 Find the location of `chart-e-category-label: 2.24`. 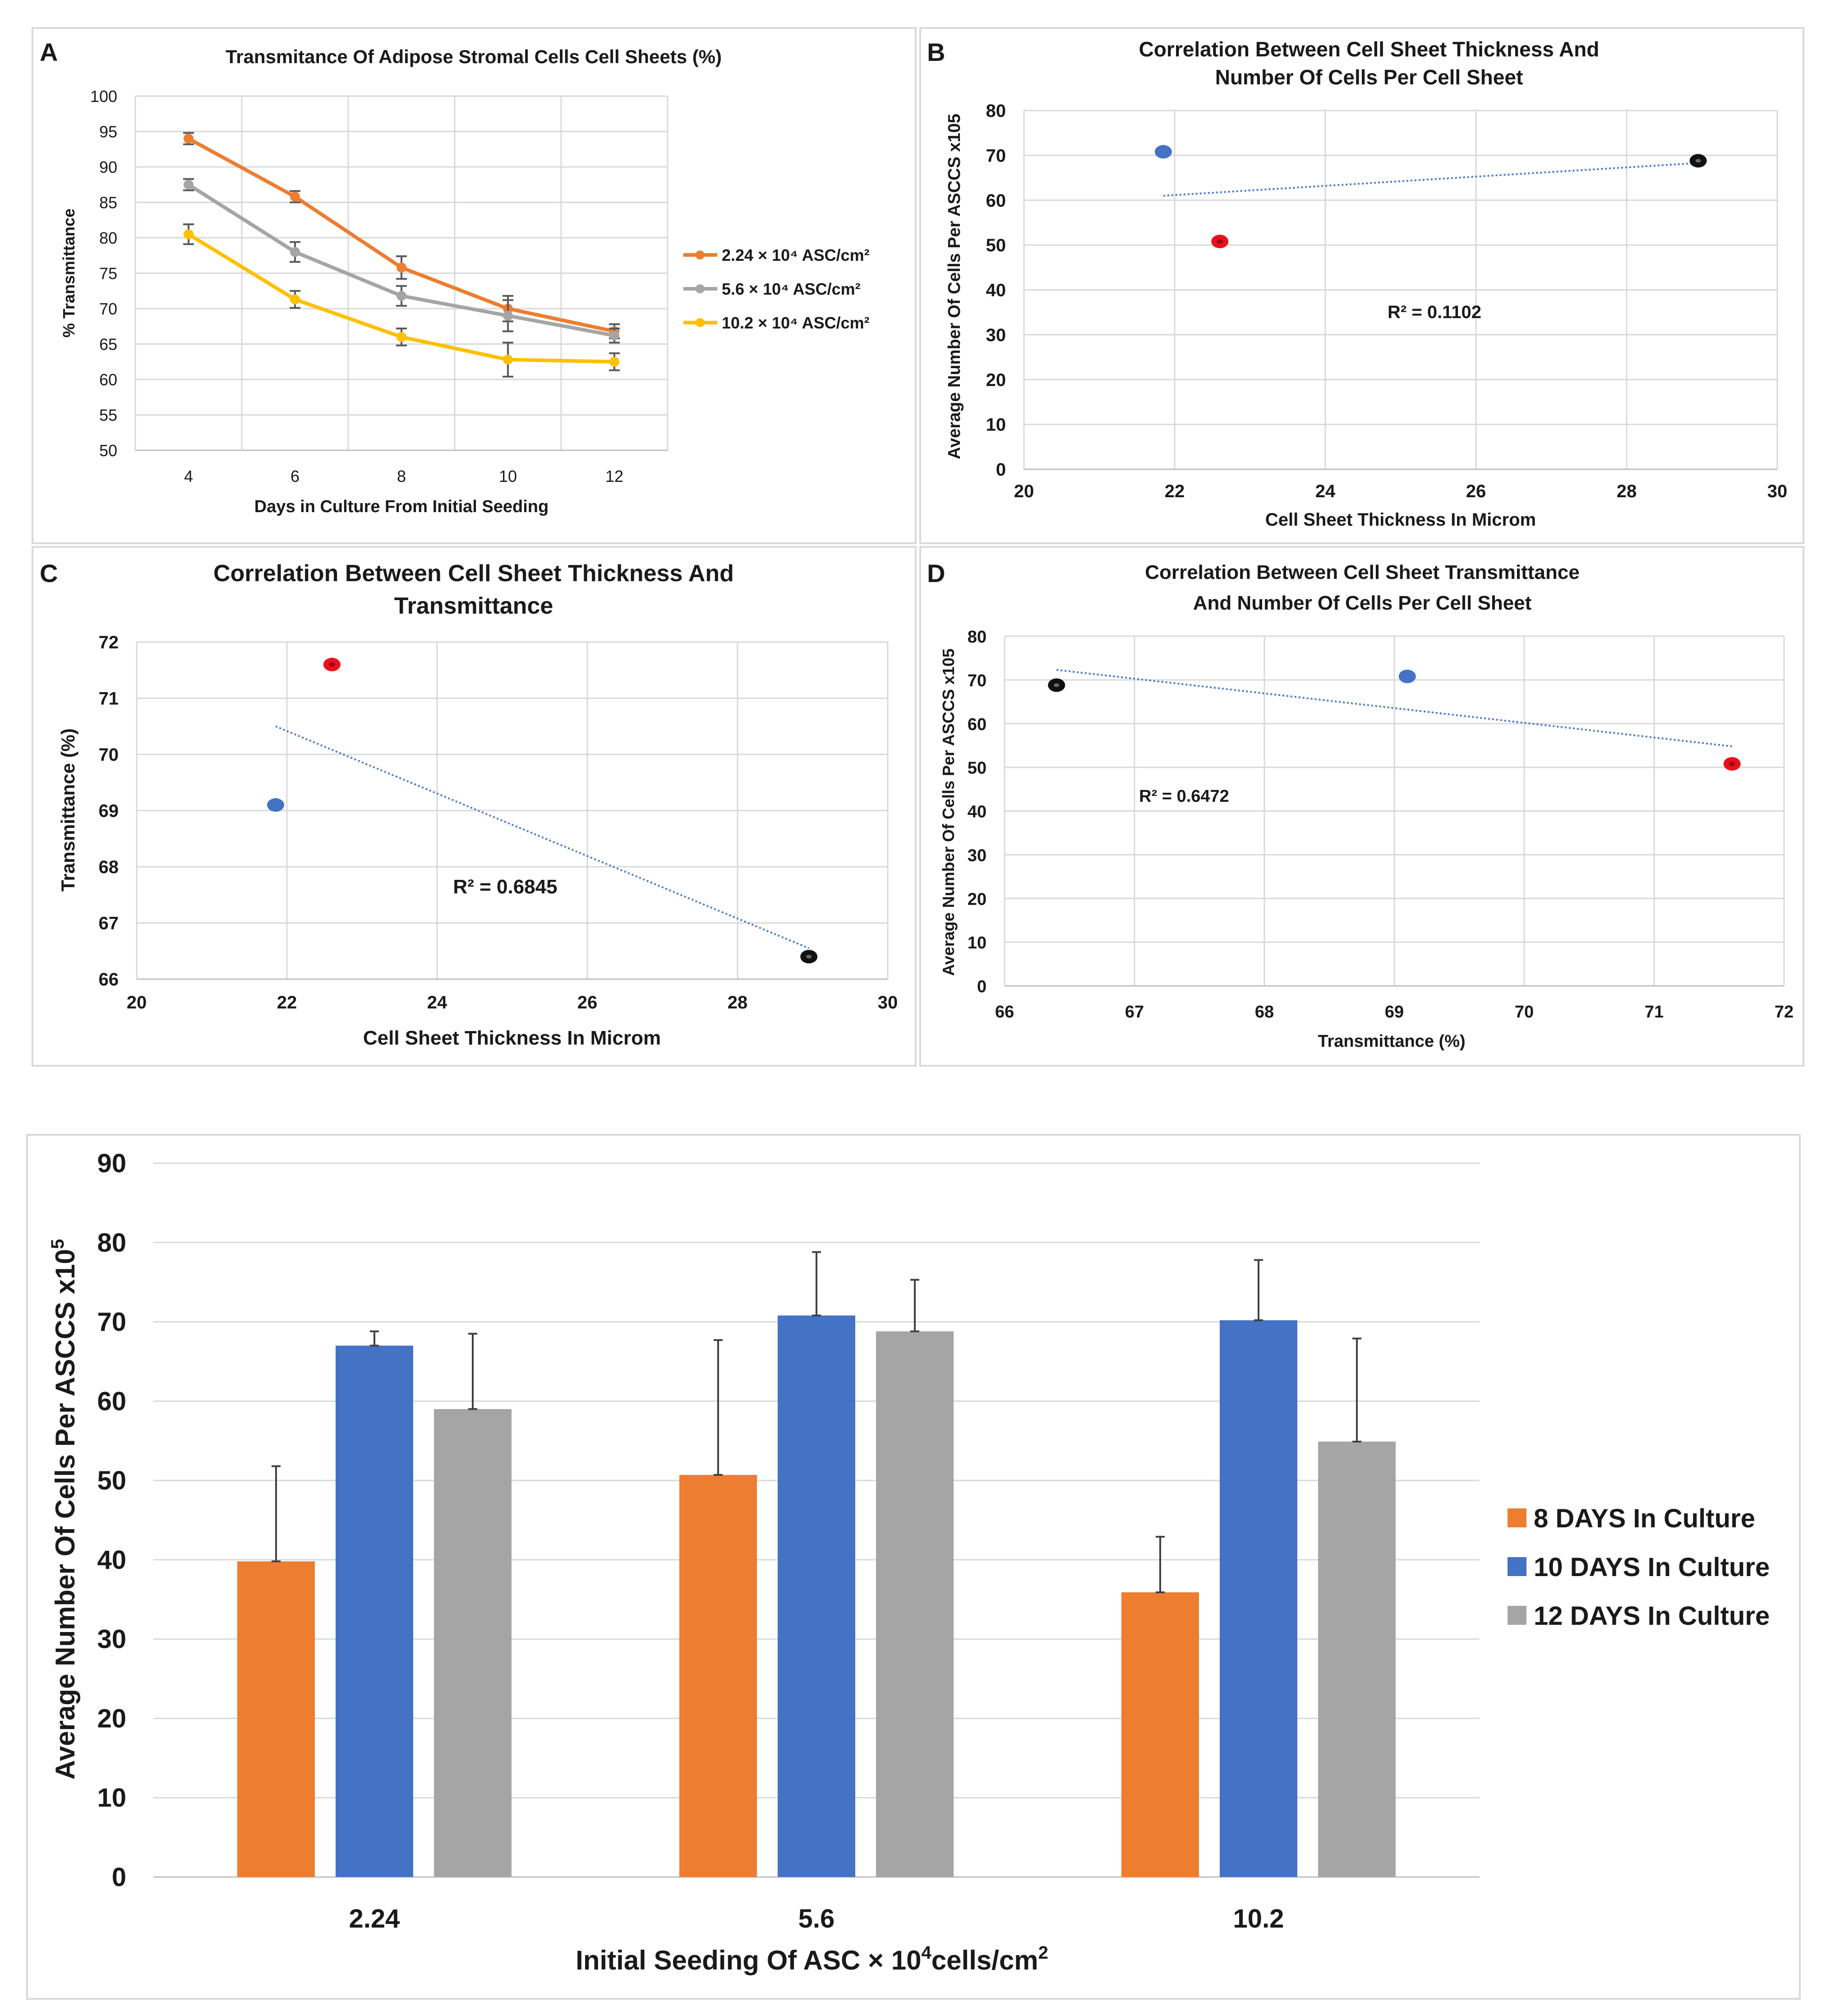

chart-e-category-label: 2.24 is located at coordinates (374, 1919).